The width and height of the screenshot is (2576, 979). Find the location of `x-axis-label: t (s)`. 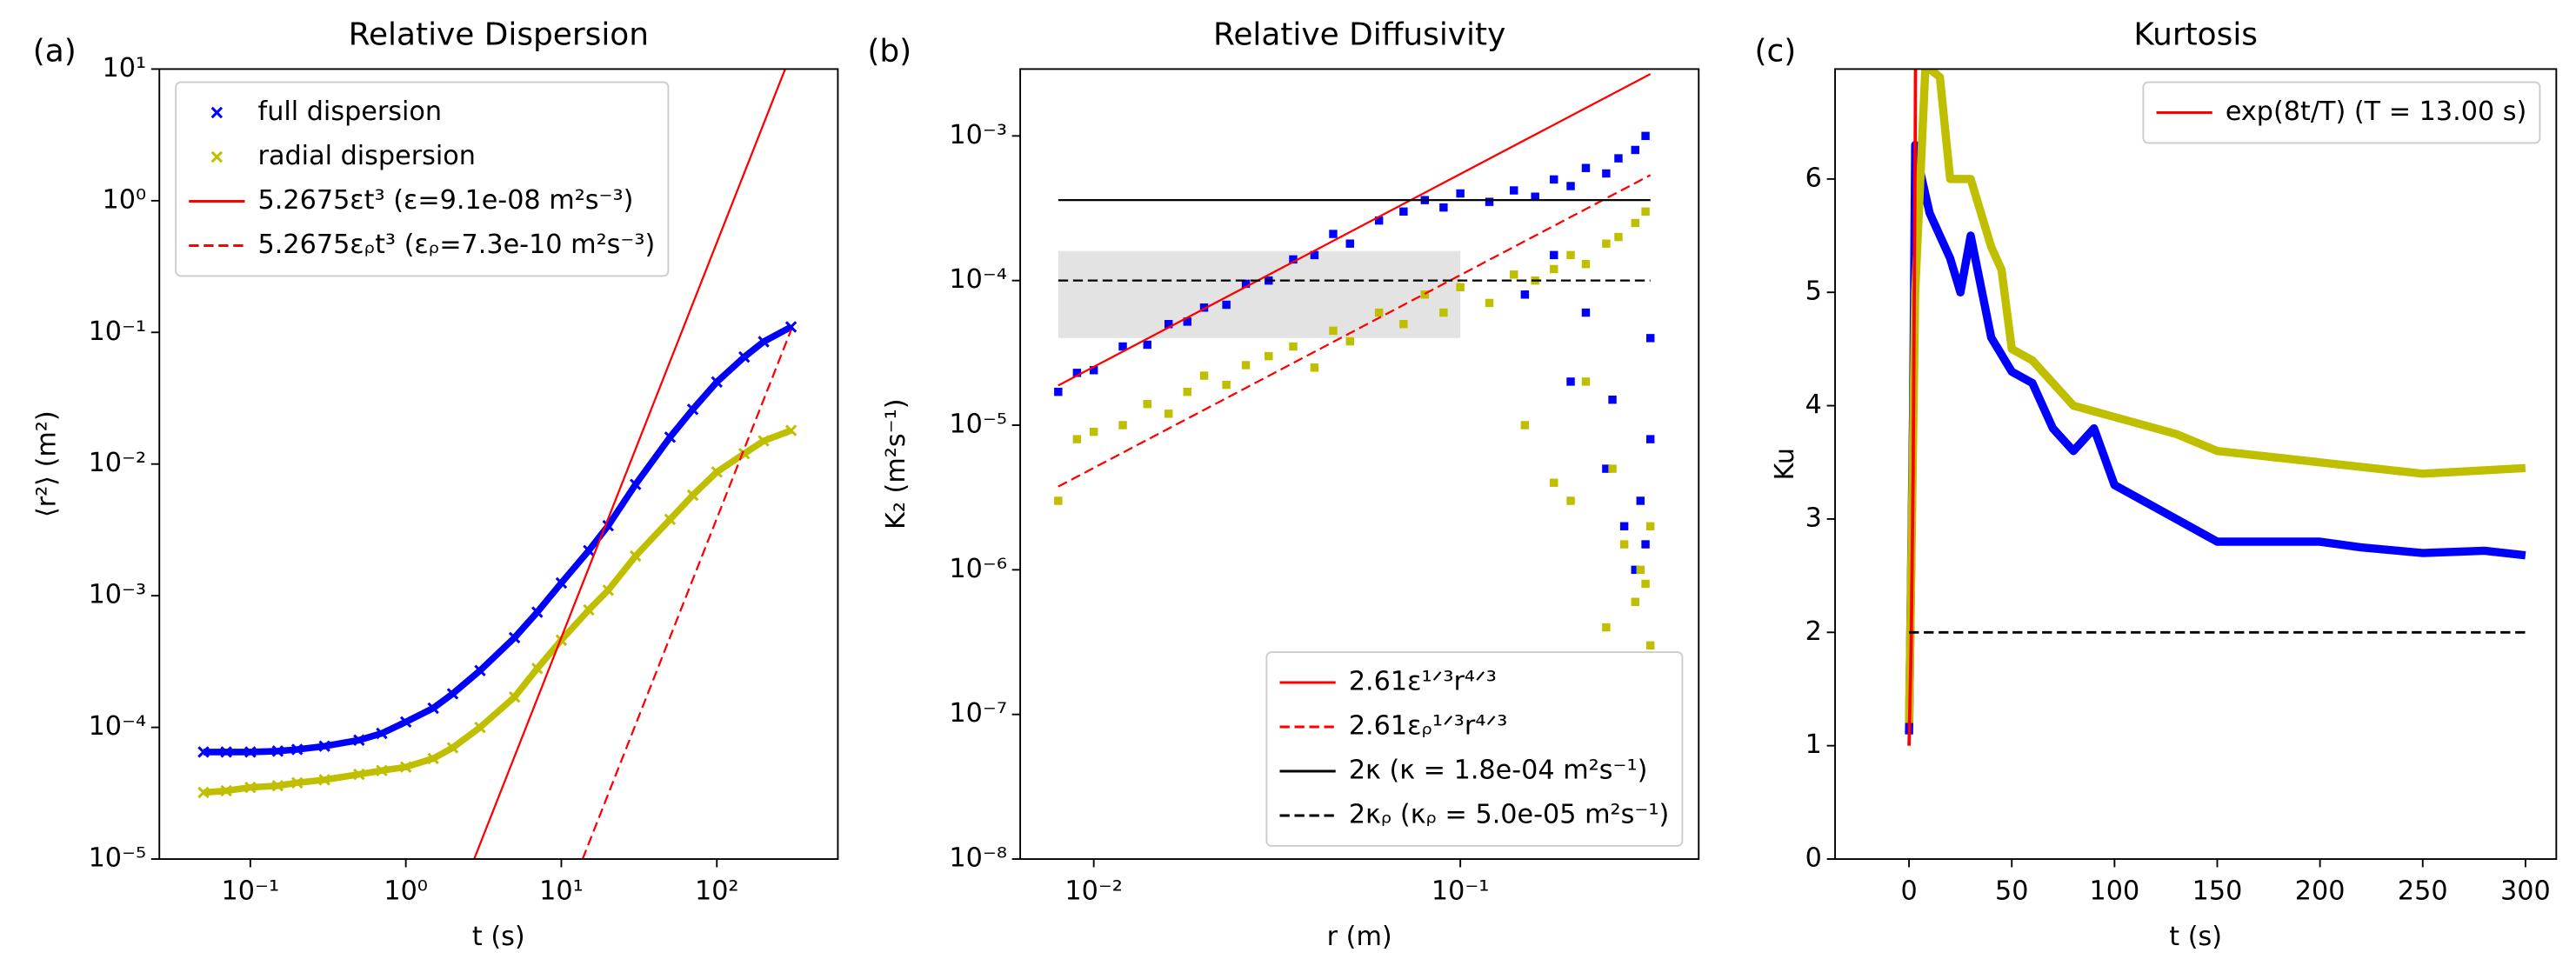

x-axis-label: t (s) is located at coordinates (499, 937).